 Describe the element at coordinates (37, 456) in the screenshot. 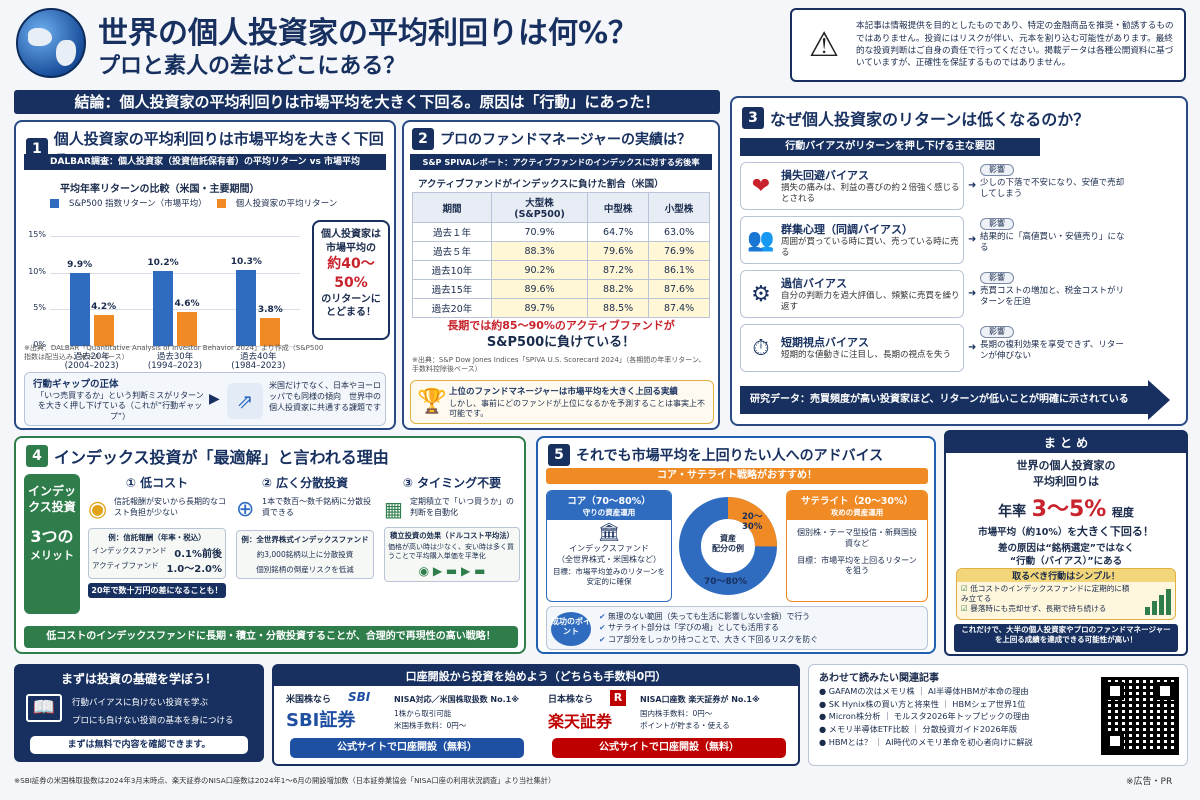

I see `section-number: 4` at that location.